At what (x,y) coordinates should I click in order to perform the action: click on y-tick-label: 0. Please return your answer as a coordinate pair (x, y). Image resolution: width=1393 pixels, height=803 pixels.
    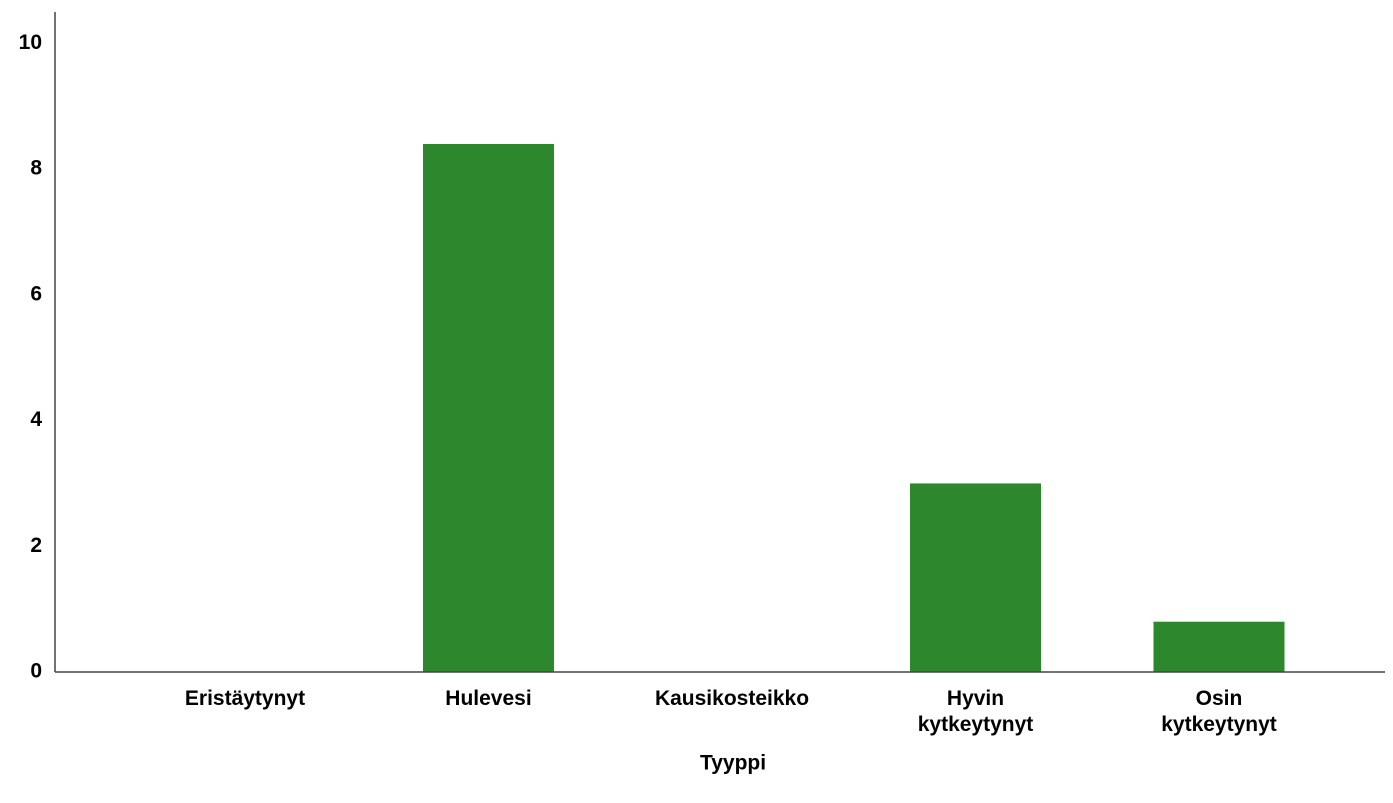
    Looking at the image, I should click on (36, 671).